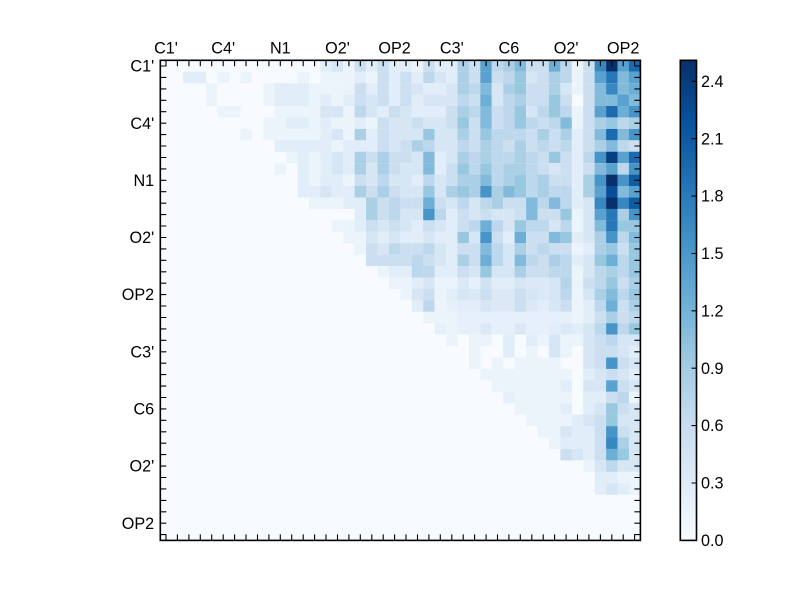  What do you see at coordinates (712, 369) in the screenshot?
I see `svg-text: 0.9` at bounding box center [712, 369].